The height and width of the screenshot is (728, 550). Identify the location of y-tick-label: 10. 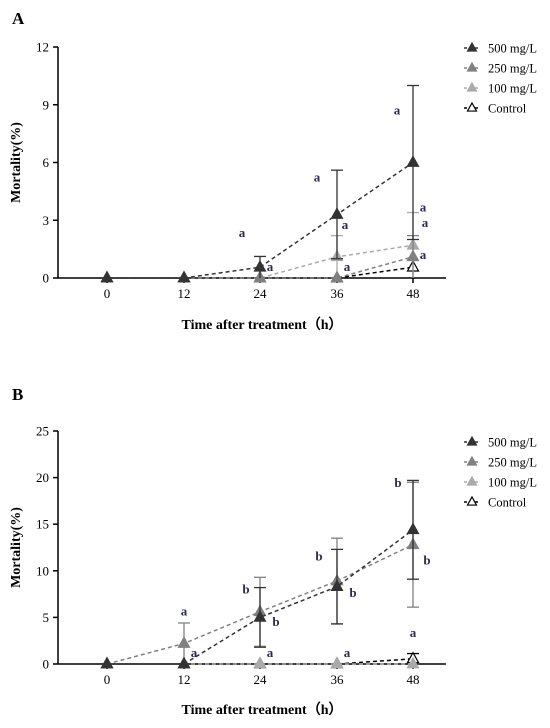
(42, 570).